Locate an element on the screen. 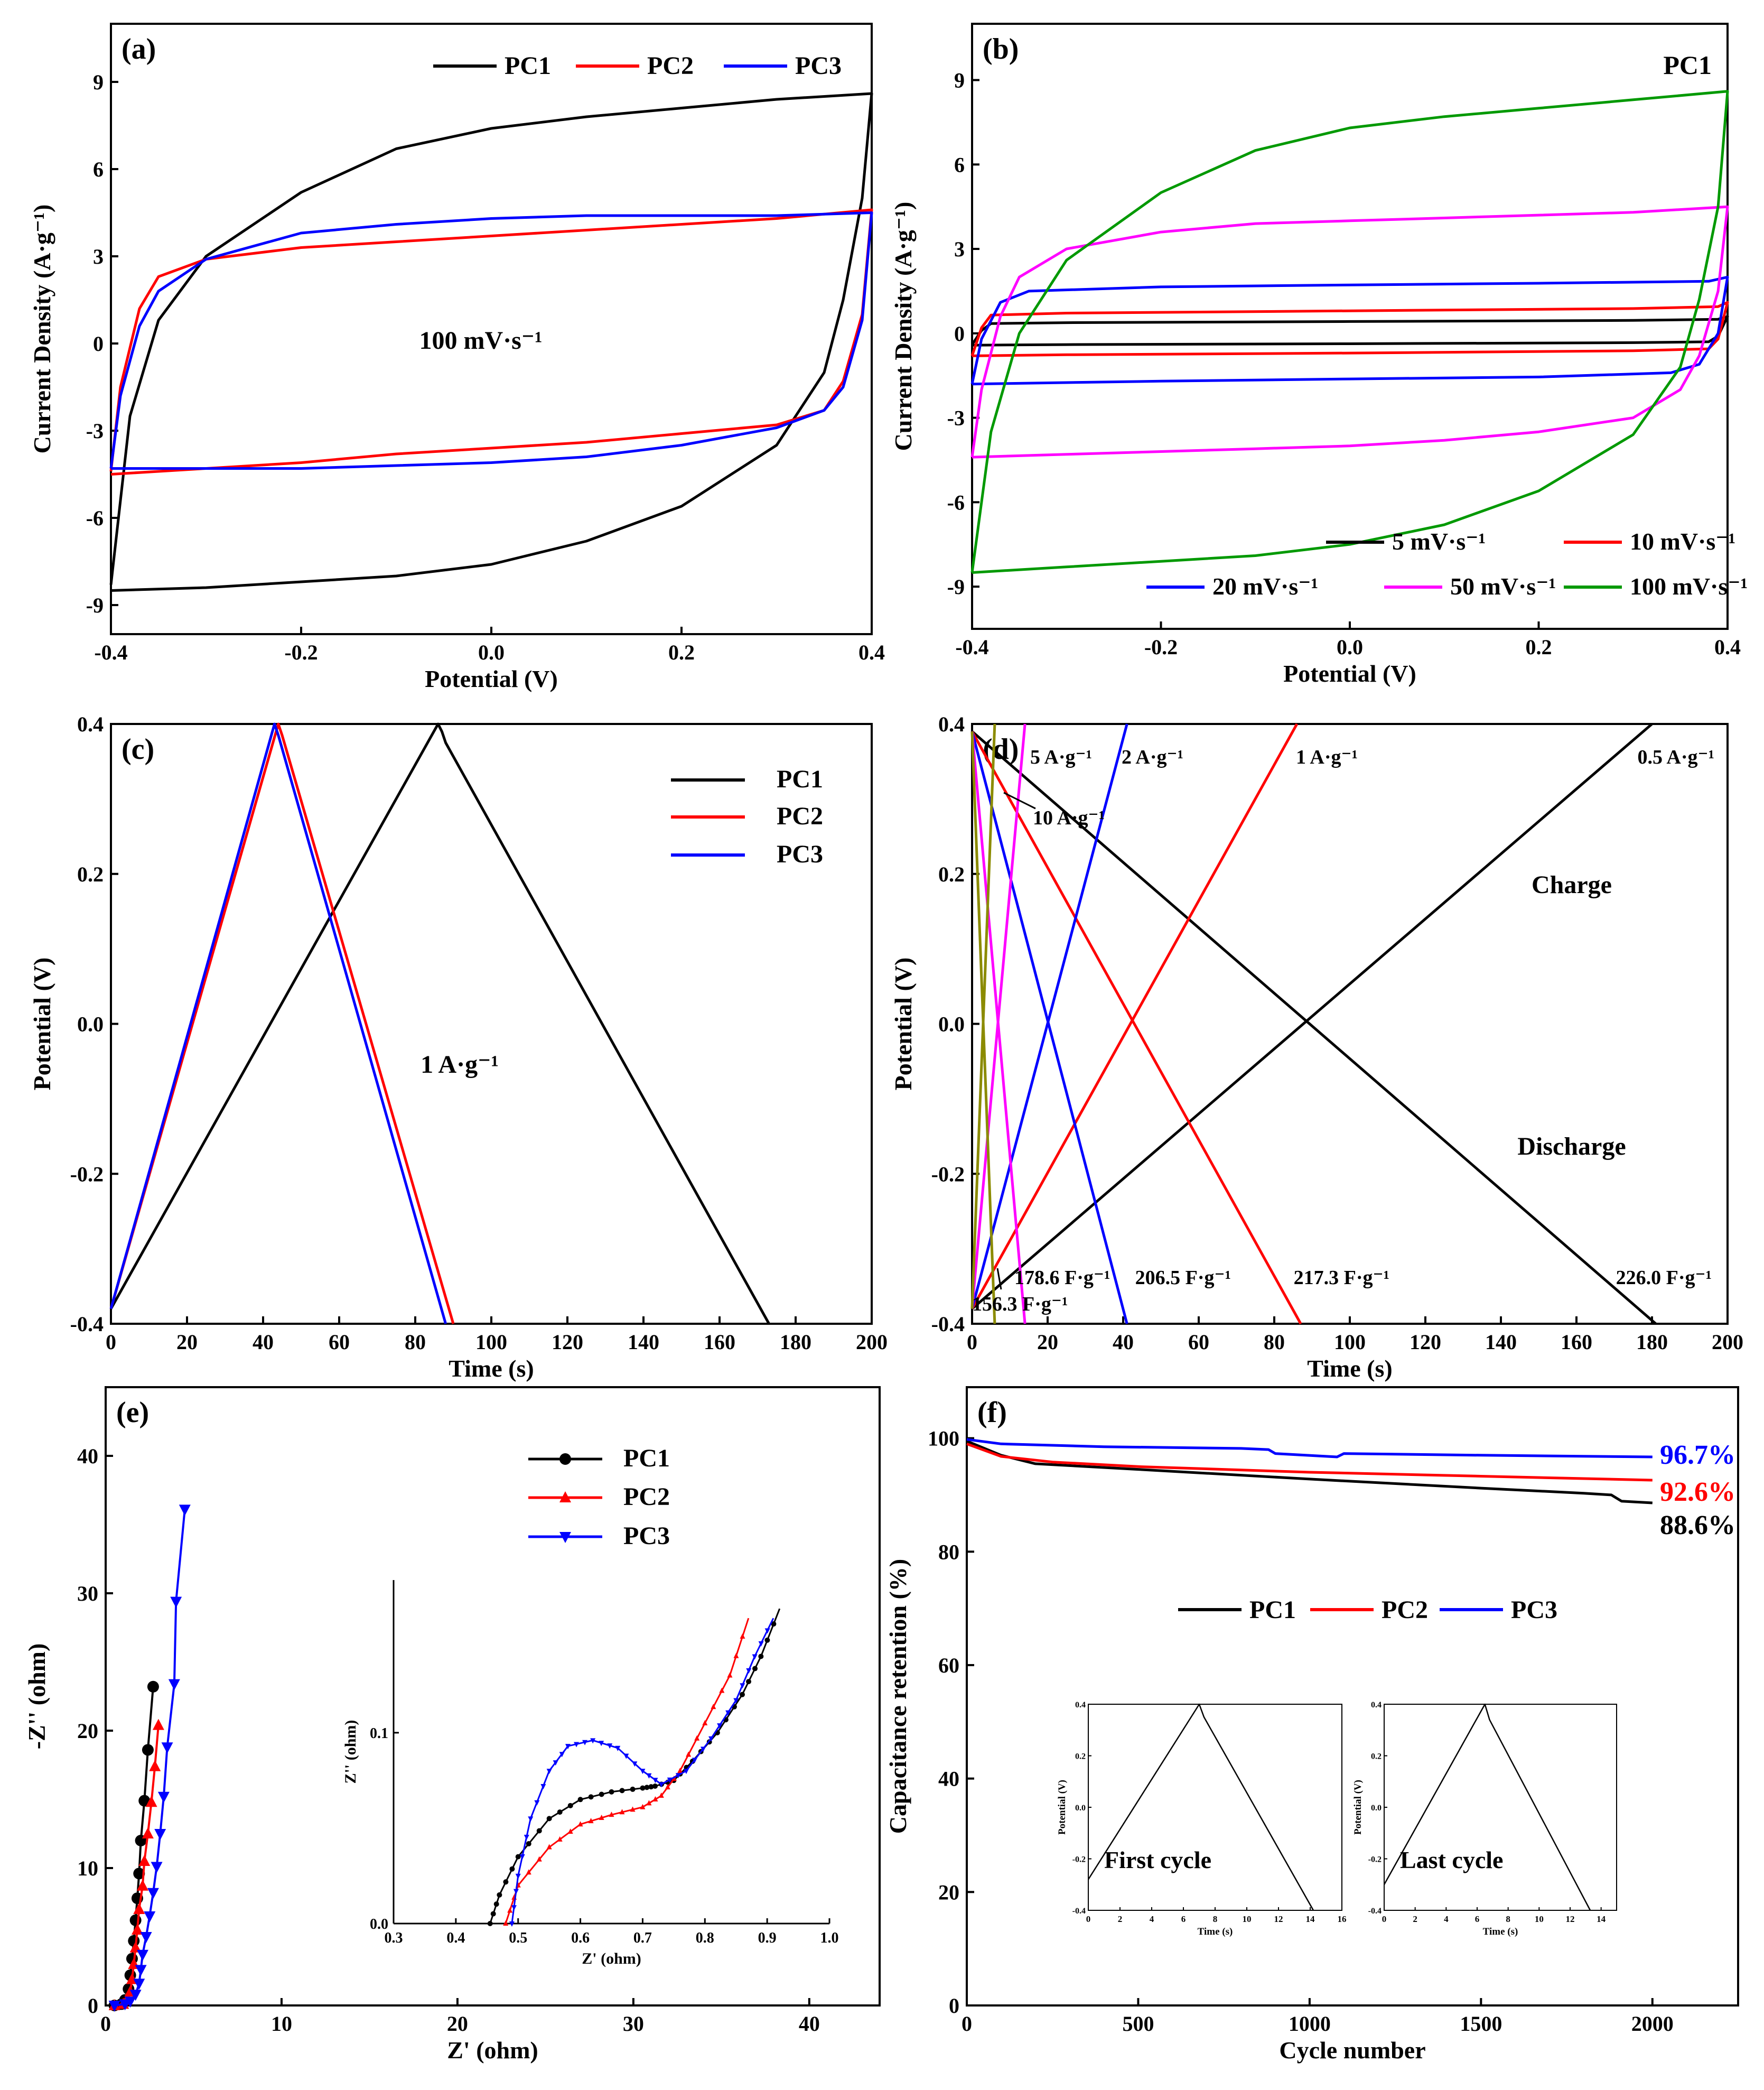 The width and height of the screenshot is (1764, 2090). legend-label: 50 mV·s⁻¹ is located at coordinates (1503, 586).